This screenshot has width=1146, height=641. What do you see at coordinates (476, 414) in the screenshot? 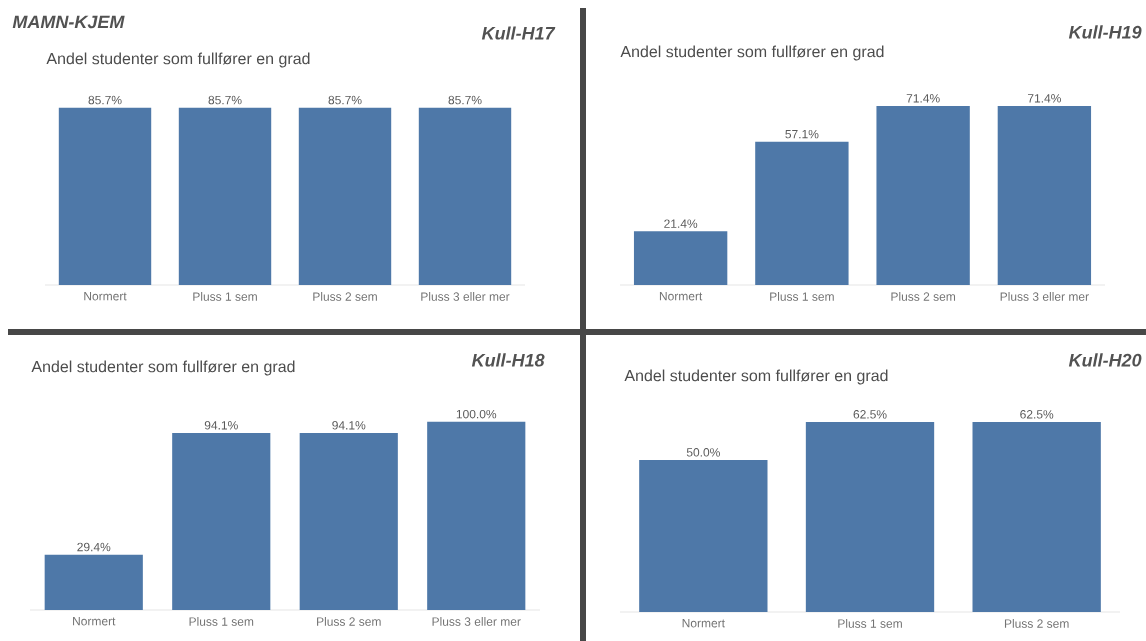
I see `data-label: 100.0%` at bounding box center [476, 414].